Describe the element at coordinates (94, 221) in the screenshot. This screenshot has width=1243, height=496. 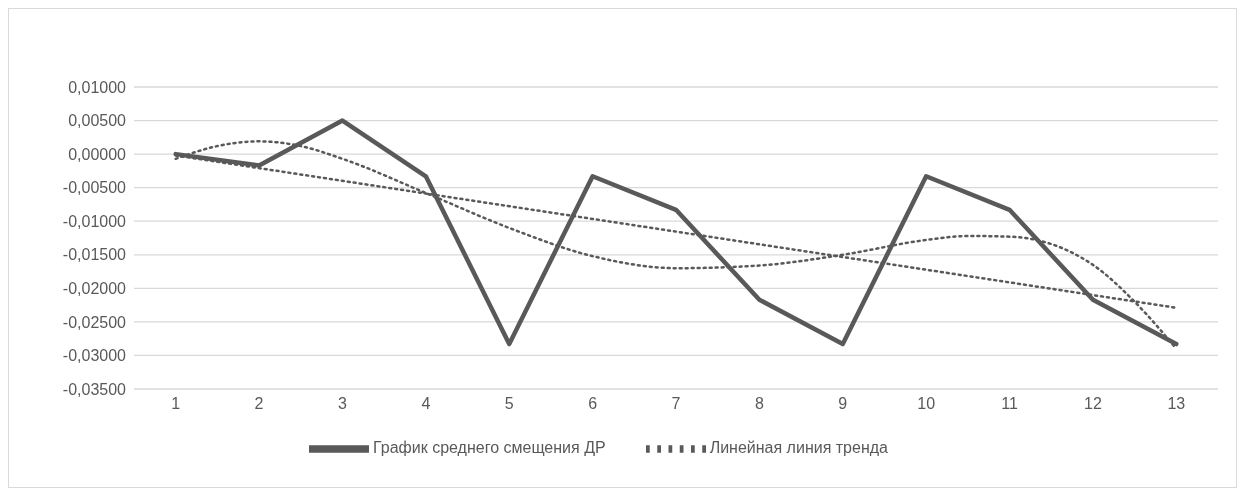
I see `y-tick-label: -0,01000` at that location.